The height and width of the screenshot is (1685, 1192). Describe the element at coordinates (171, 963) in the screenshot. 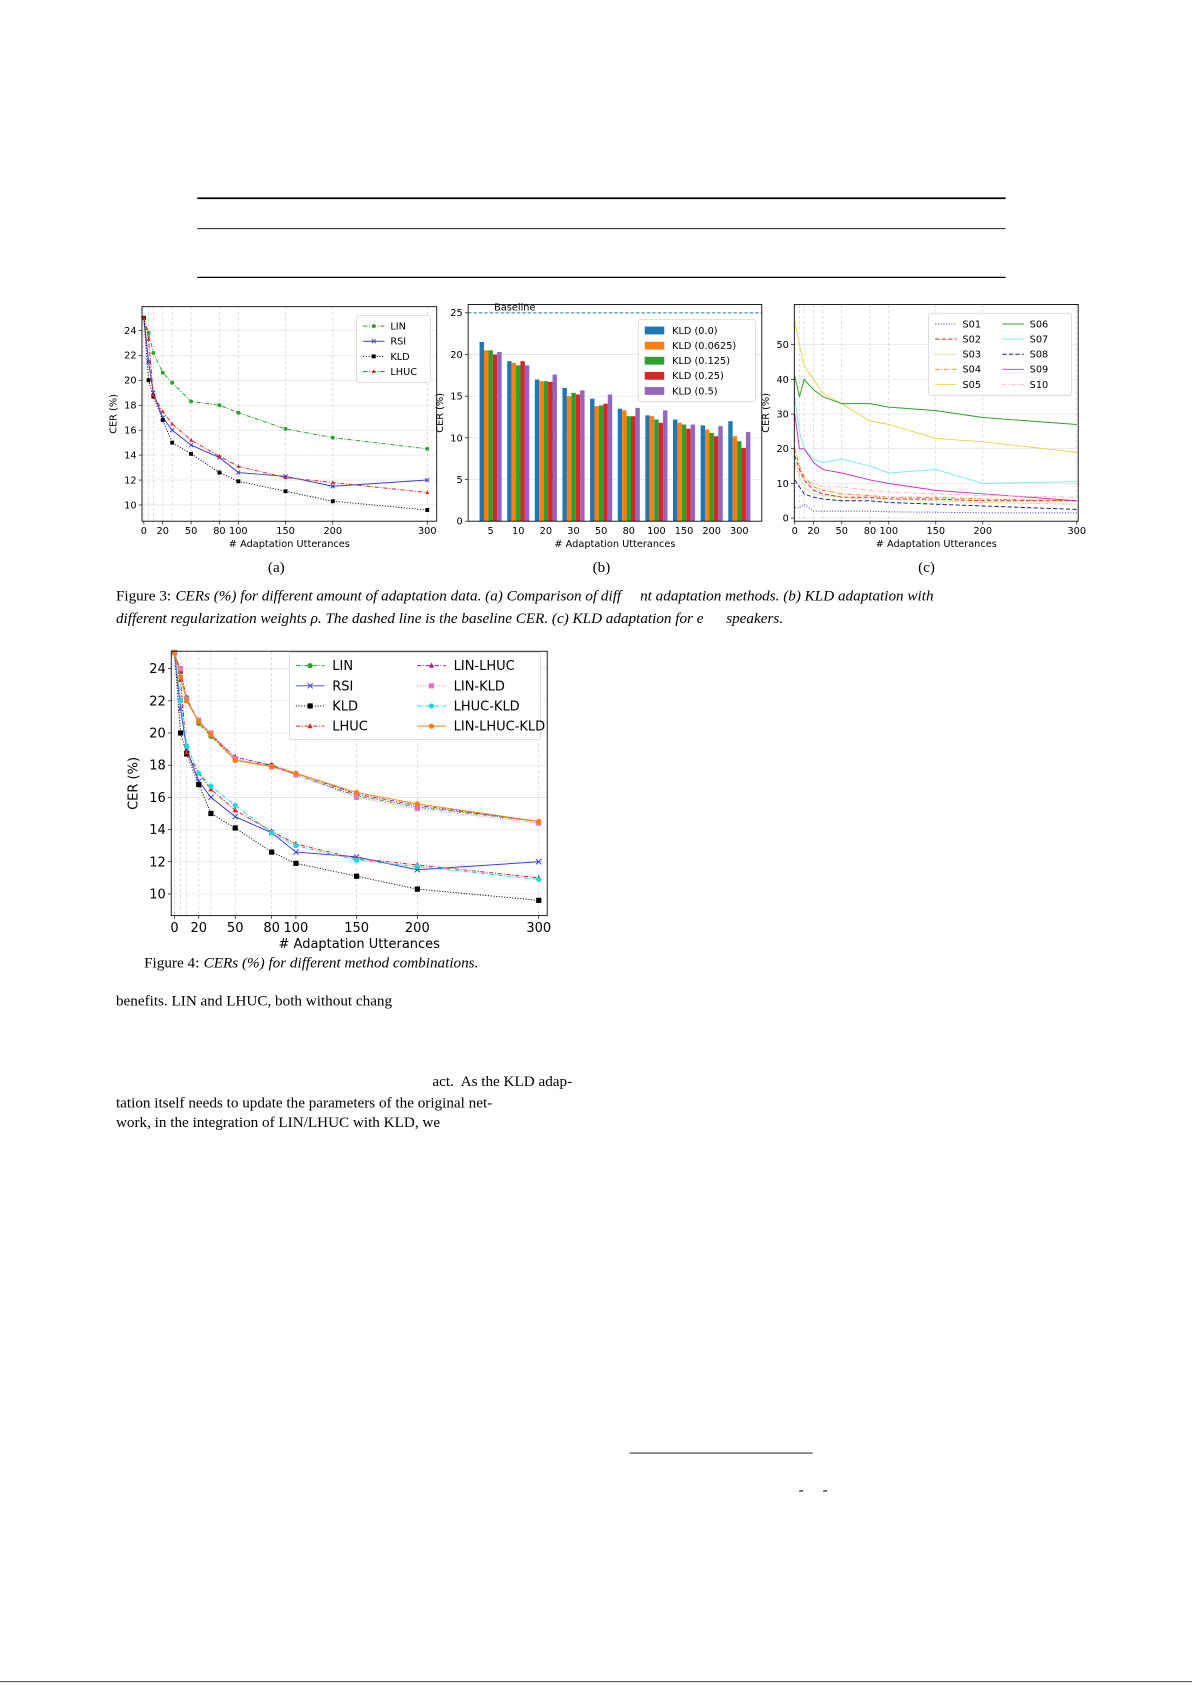

I see `caption-label: Figure 4:` at that location.